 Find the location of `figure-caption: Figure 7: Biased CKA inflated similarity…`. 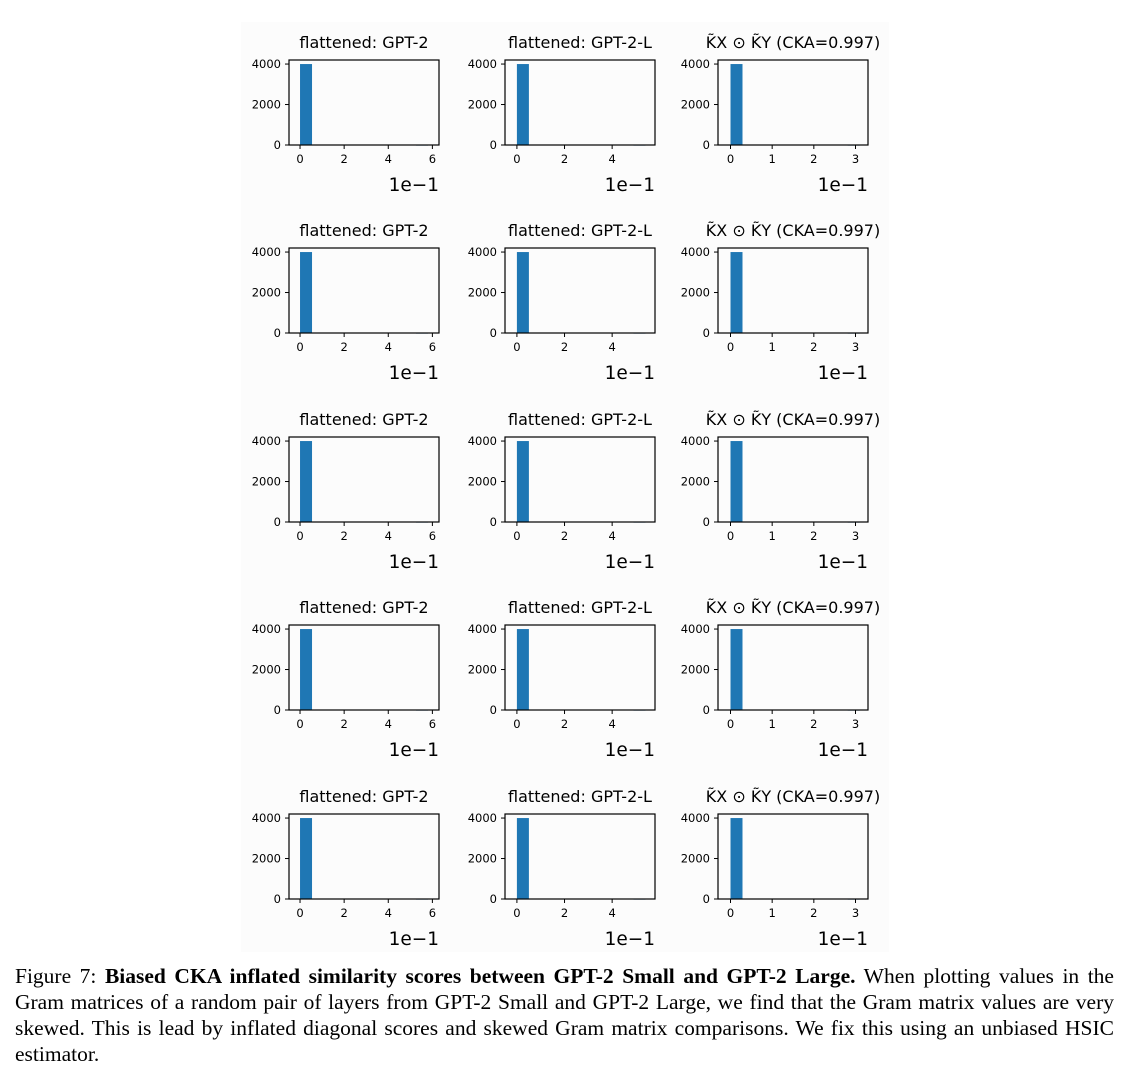

figure-caption: Figure 7: Biased CKA inflated similarity… is located at coordinates (564, 1015).